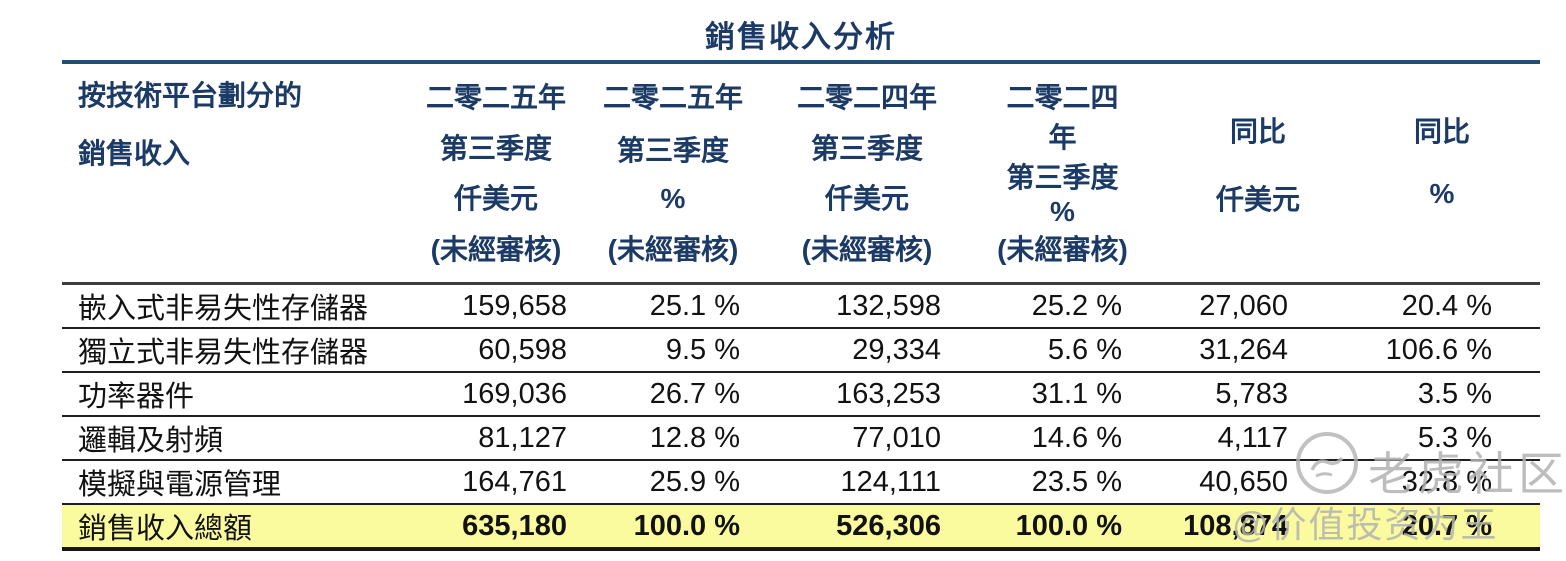 The width and height of the screenshot is (1566, 561). I want to click on cell-2025q3-usd: 159,658, so click(496, 306).